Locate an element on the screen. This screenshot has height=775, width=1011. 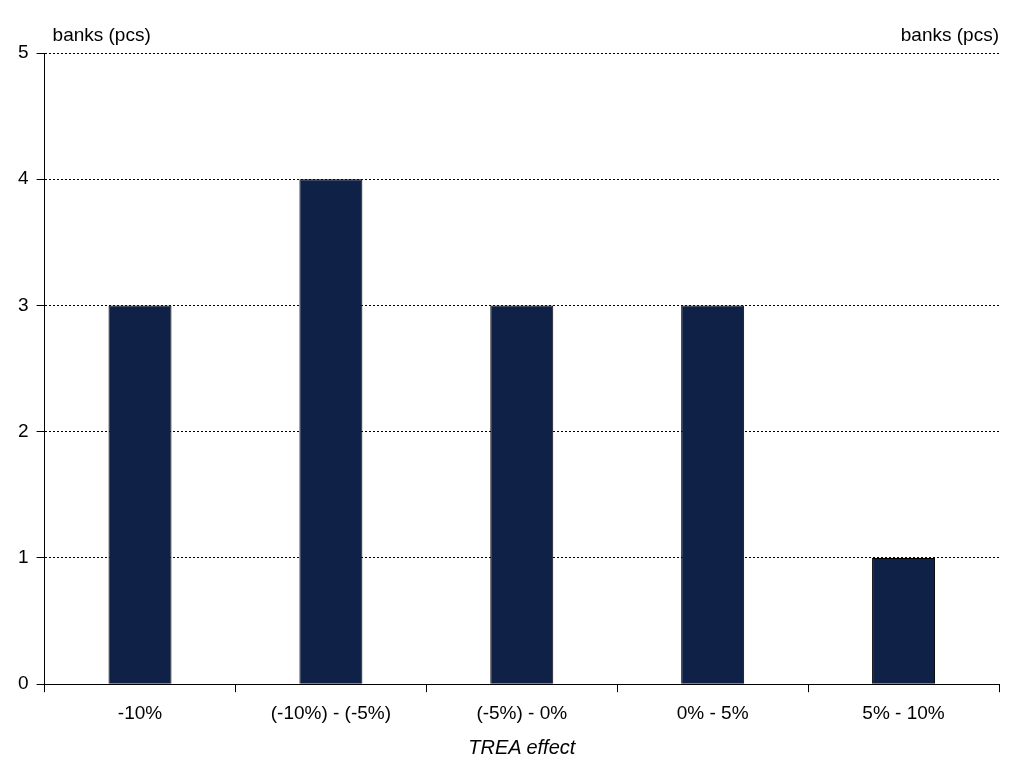
y-tick-label: 1 is located at coordinates (23, 557).